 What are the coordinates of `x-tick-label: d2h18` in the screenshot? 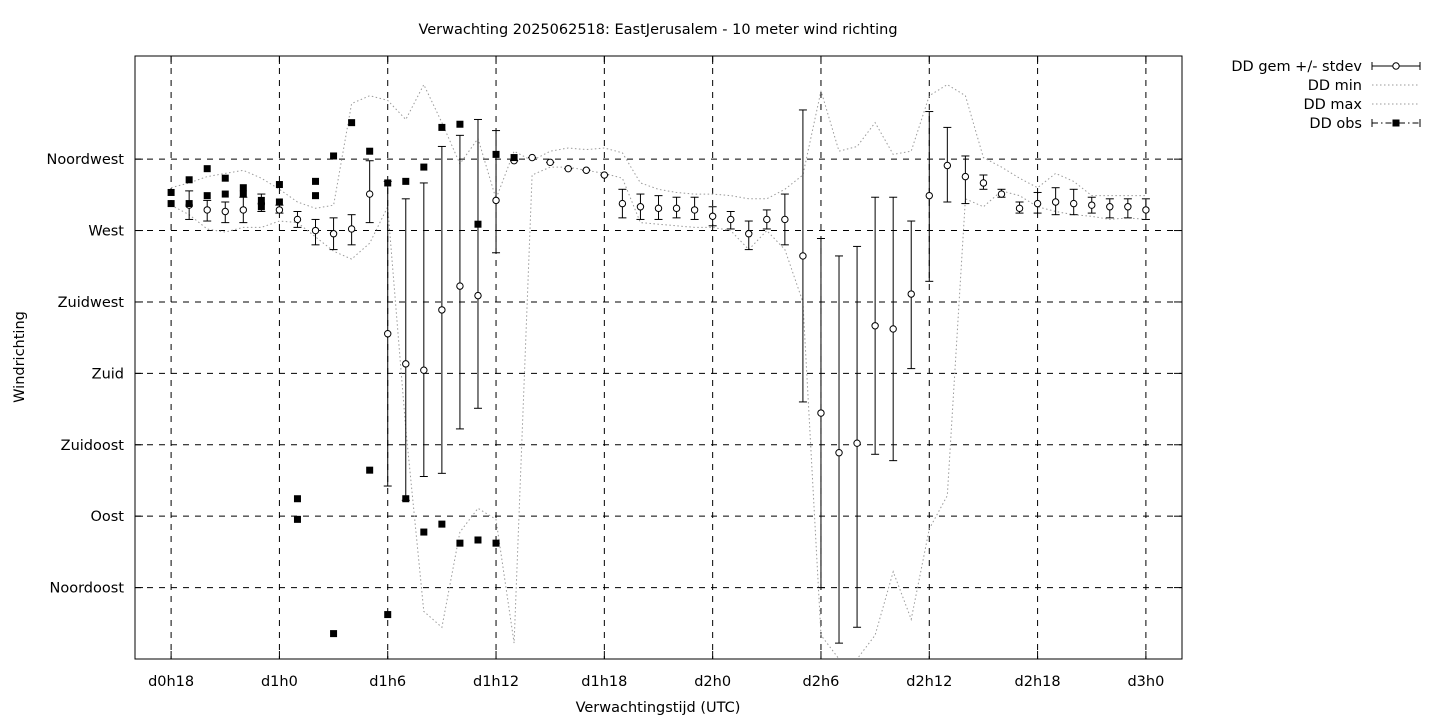 It's located at (1038, 682).